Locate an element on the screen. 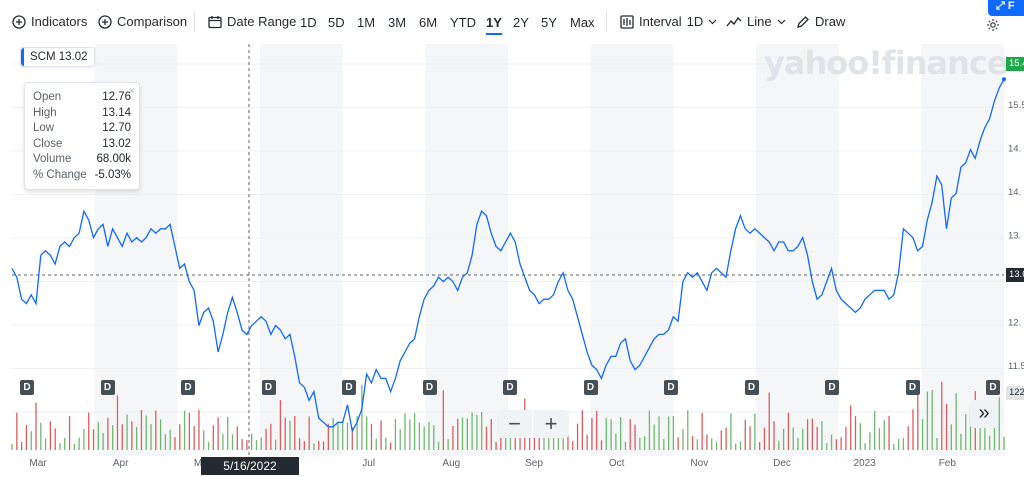  last-point-marker is located at coordinates (1004, 79).